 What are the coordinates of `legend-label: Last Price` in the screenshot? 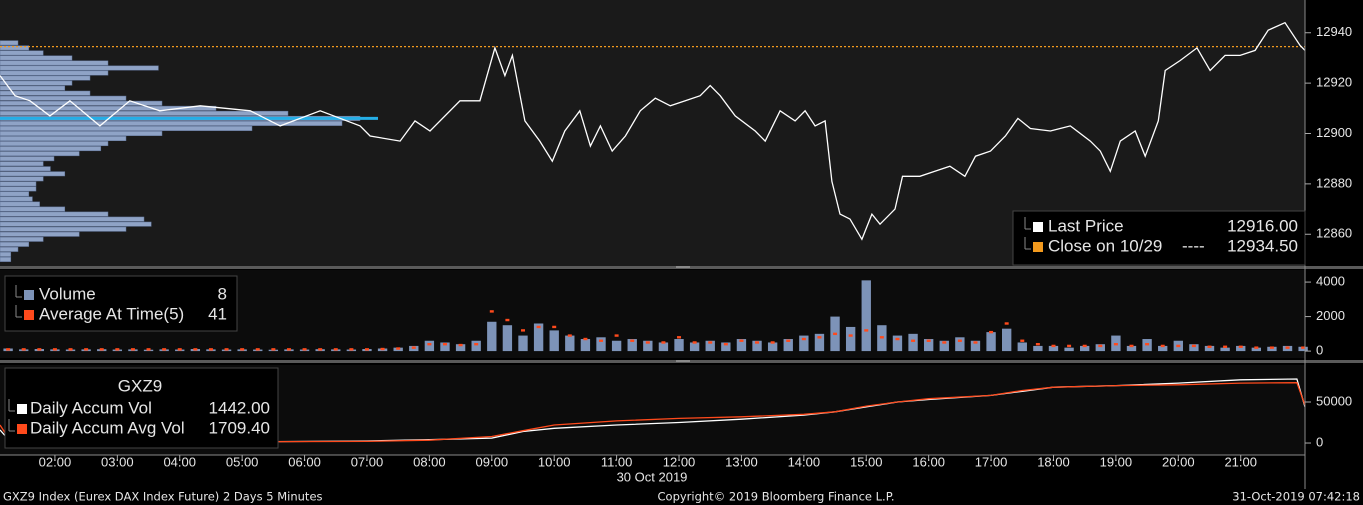 It's located at (1086, 225).